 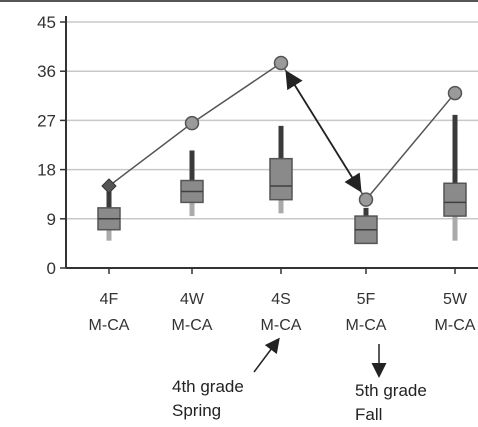 I want to click on y-tick-label-45: 45, so click(x=46, y=22).